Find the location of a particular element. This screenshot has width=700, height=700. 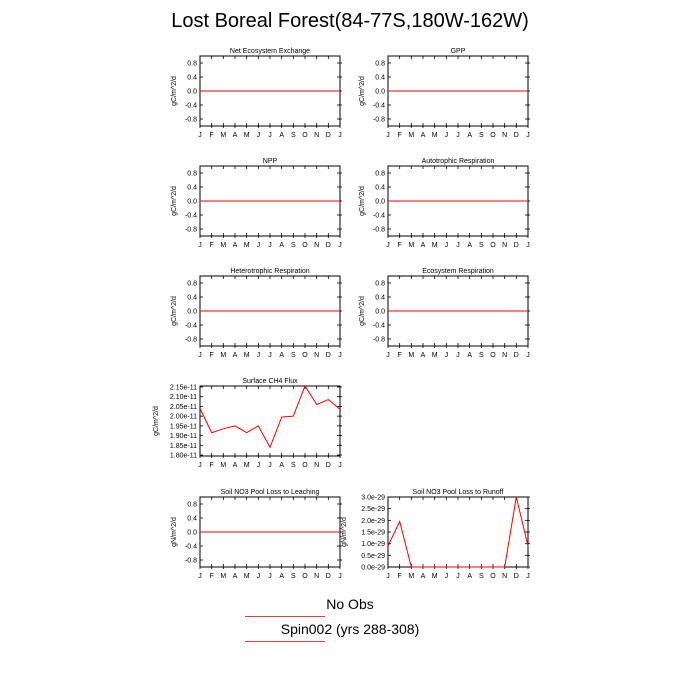

y-tick-label: 1.95e-11 is located at coordinates (183, 426).